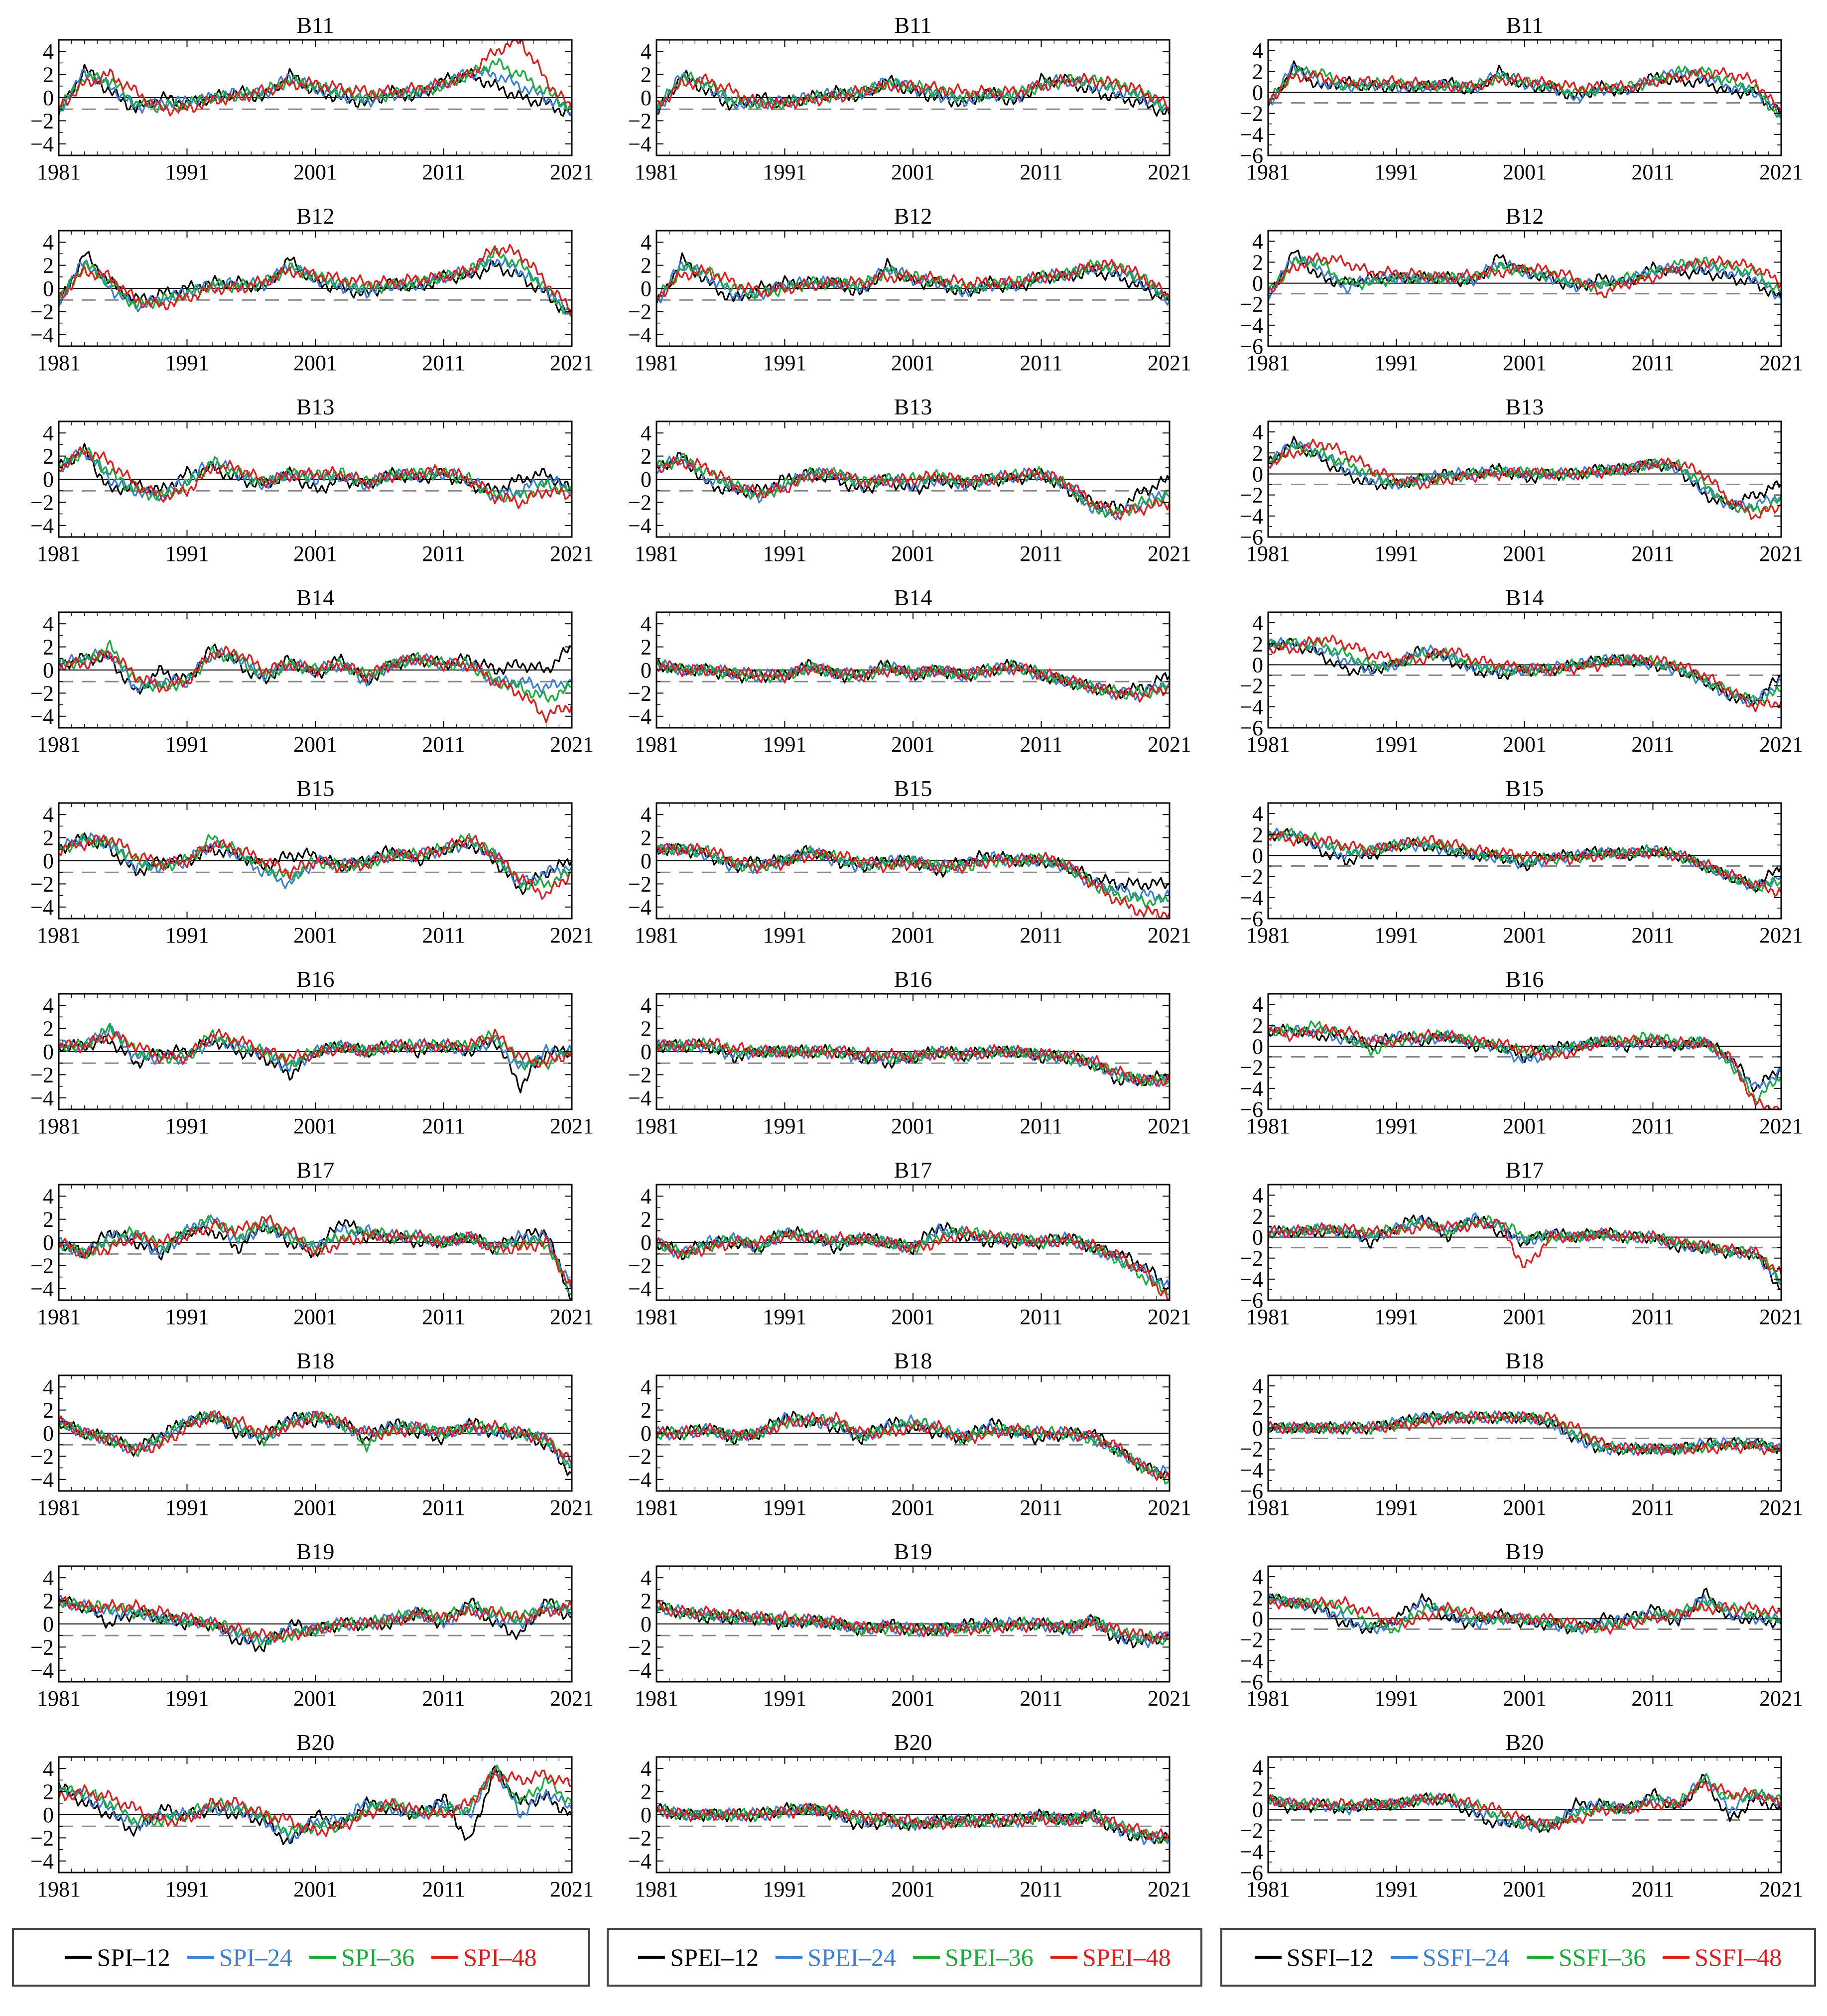  I want to click on legend-spi: SPI–12 SPI–24 SPI–36 SPI–48, so click(301, 1958).